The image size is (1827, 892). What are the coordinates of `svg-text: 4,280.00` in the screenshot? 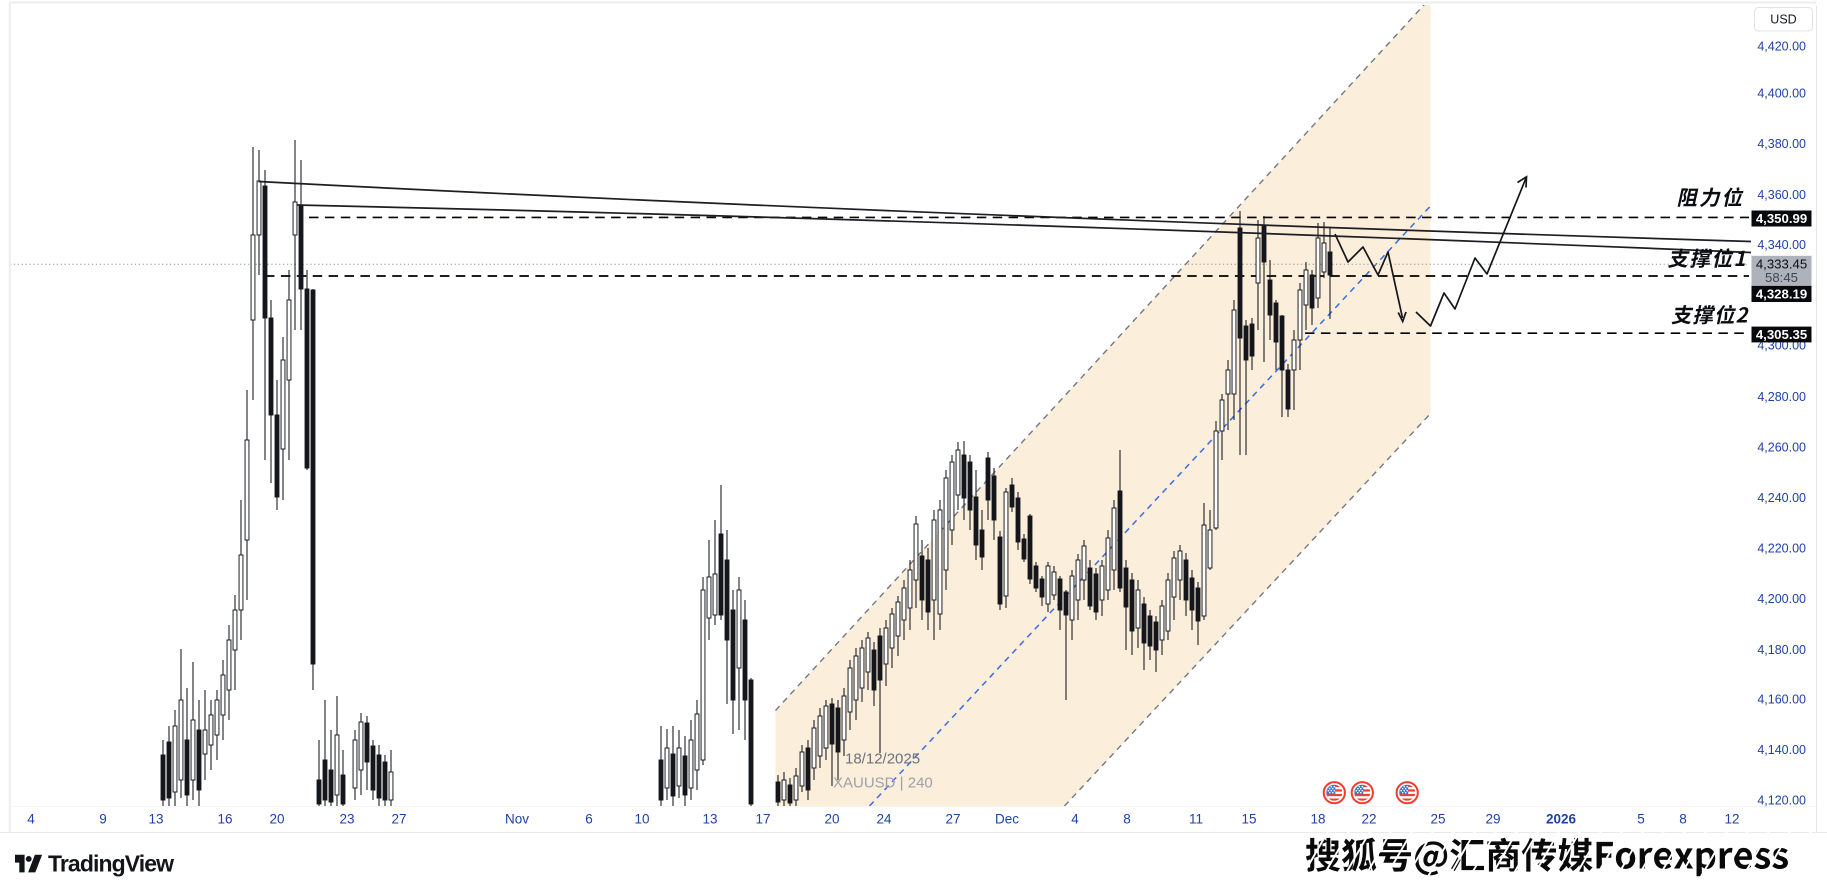 It's located at (1781, 397).